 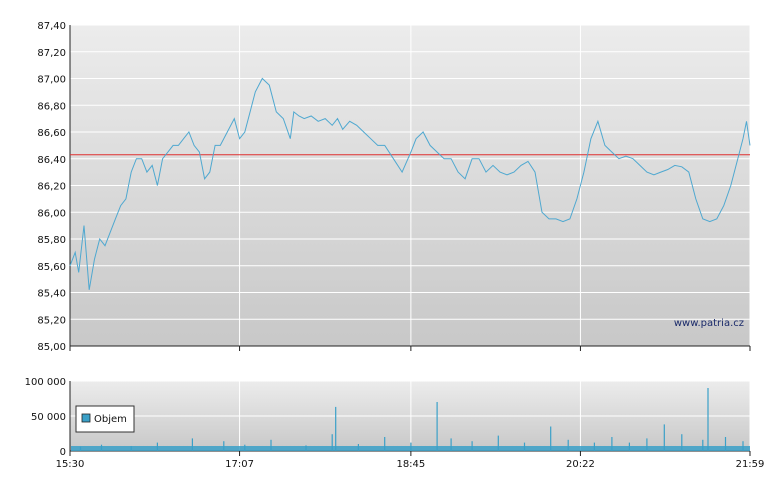 What do you see at coordinates (51, 240) in the screenshot?
I see `price-y-tick-label: 85,80` at bounding box center [51, 240].